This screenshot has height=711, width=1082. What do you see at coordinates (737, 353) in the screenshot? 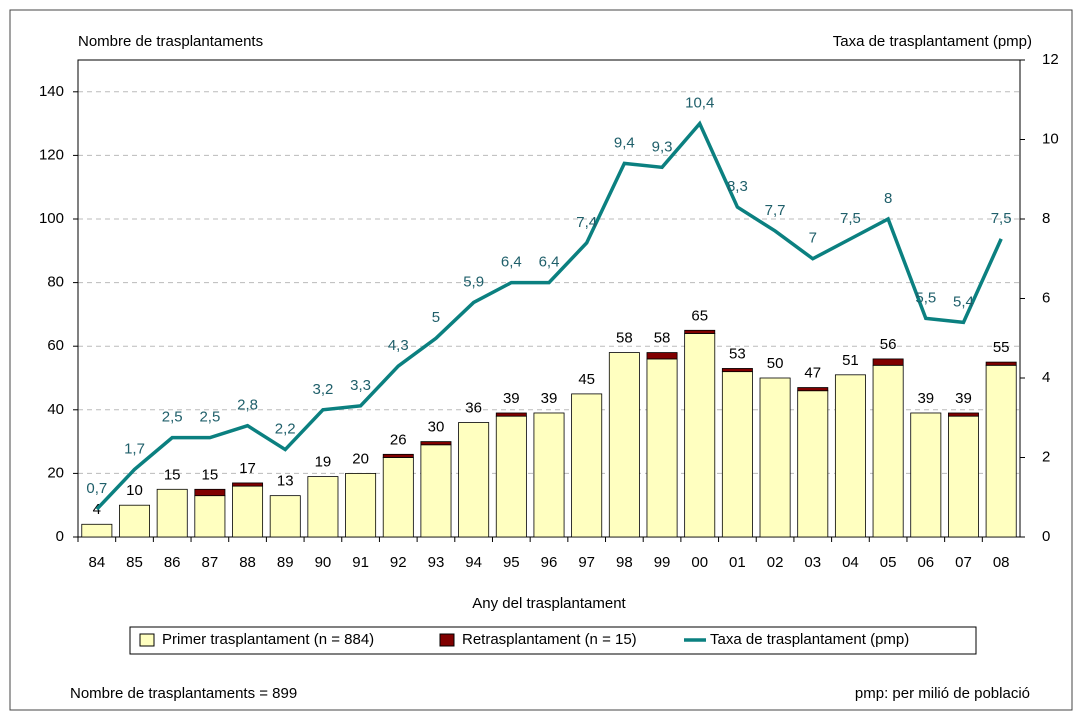
I see `bar-total-label: 53` at bounding box center [737, 353].